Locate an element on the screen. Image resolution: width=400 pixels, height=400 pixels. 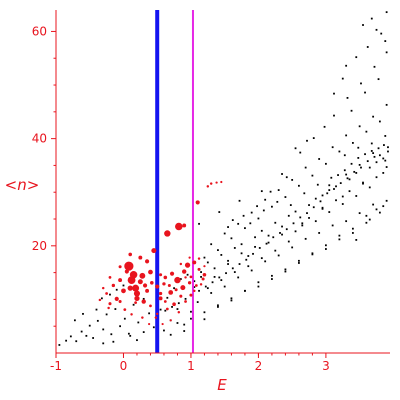
x-tick-label: 1 is located at coordinates (191, 366).